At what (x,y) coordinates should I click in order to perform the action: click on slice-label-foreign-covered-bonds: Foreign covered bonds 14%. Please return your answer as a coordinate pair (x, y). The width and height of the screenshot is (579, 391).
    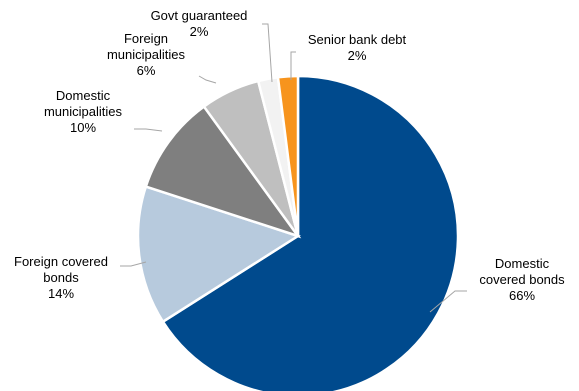
    Looking at the image, I should click on (61, 277).